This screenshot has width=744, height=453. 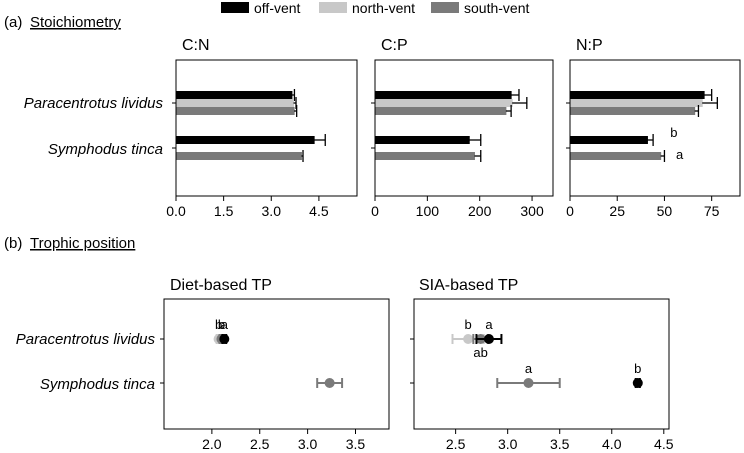 I want to click on category-label-paracentrotus-a: Paracentrotus lividus, so click(x=94, y=103).